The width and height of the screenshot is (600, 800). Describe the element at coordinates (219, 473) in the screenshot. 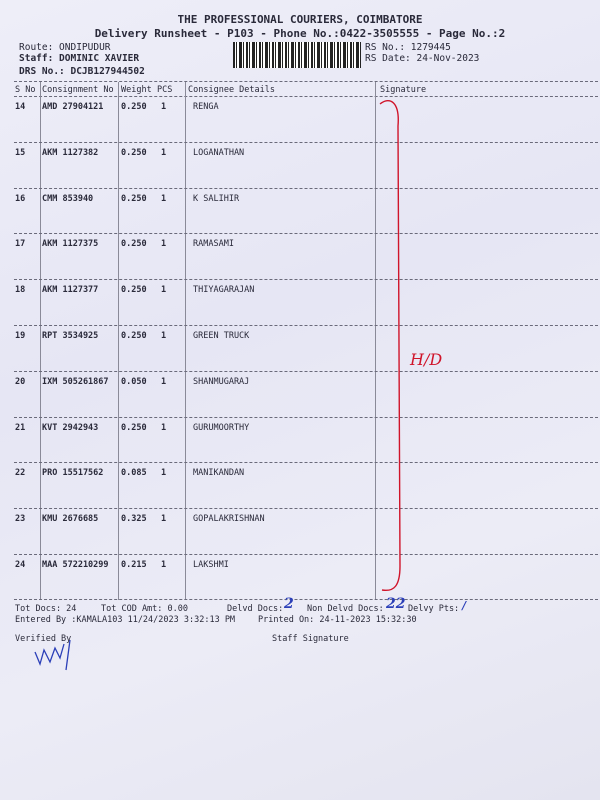

I see `row-consignee: MANIKANDAN` at that location.